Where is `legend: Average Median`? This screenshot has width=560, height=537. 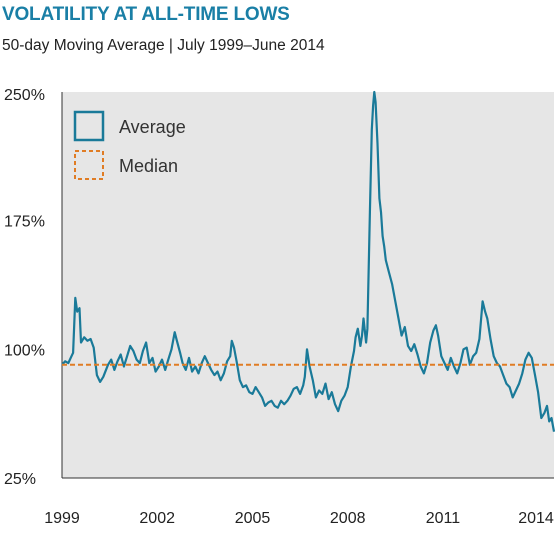 legend: Average Median is located at coordinates (129, 145).